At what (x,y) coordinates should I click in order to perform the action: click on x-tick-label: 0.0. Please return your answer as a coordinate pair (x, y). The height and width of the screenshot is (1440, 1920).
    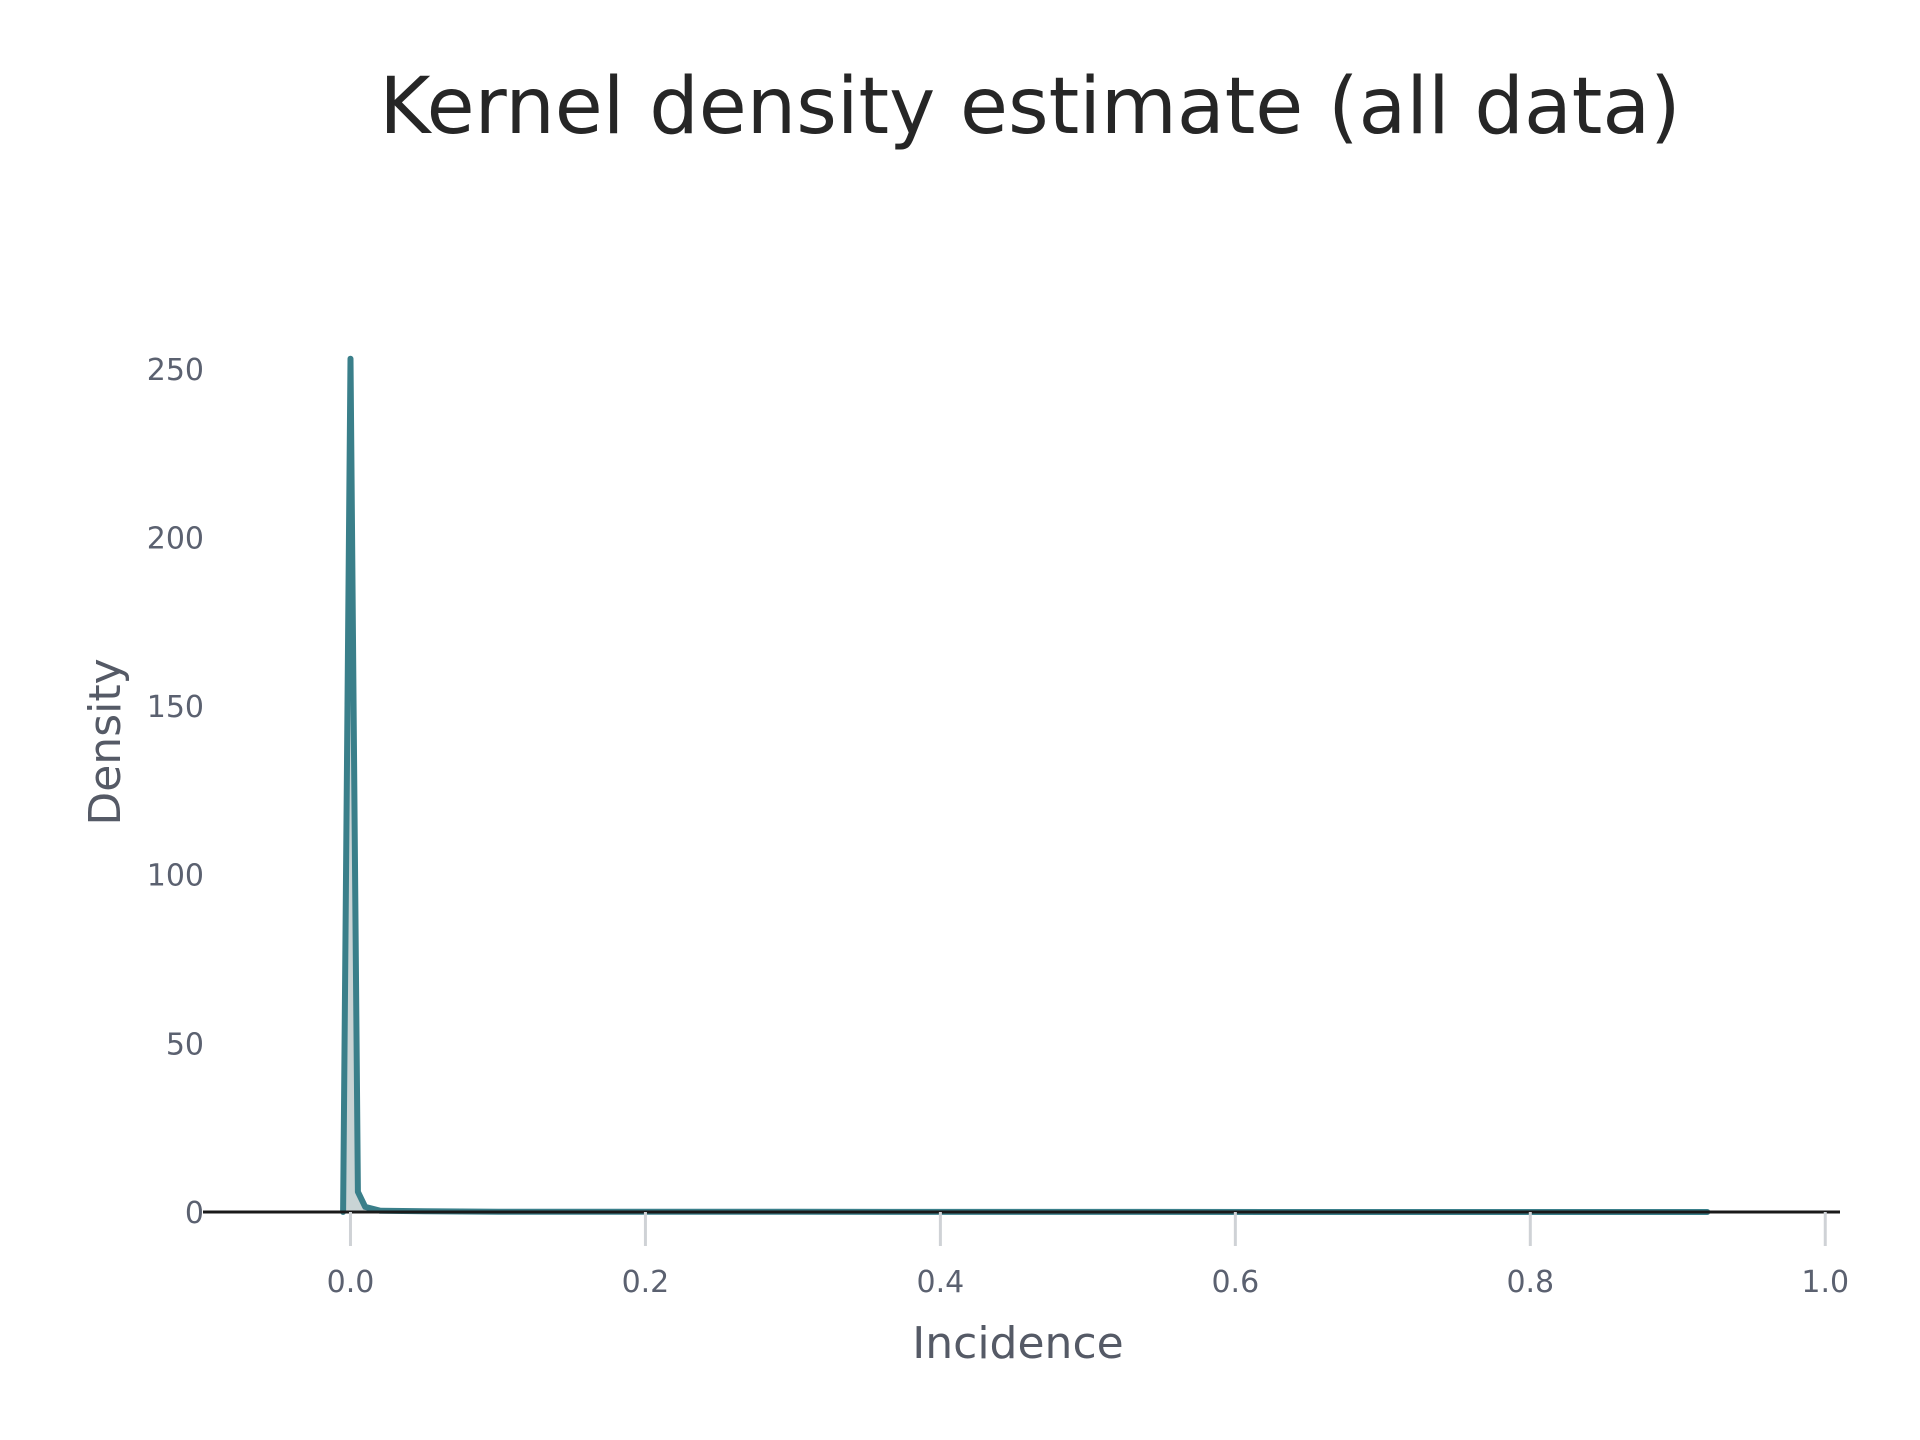
    Looking at the image, I should click on (351, 1282).